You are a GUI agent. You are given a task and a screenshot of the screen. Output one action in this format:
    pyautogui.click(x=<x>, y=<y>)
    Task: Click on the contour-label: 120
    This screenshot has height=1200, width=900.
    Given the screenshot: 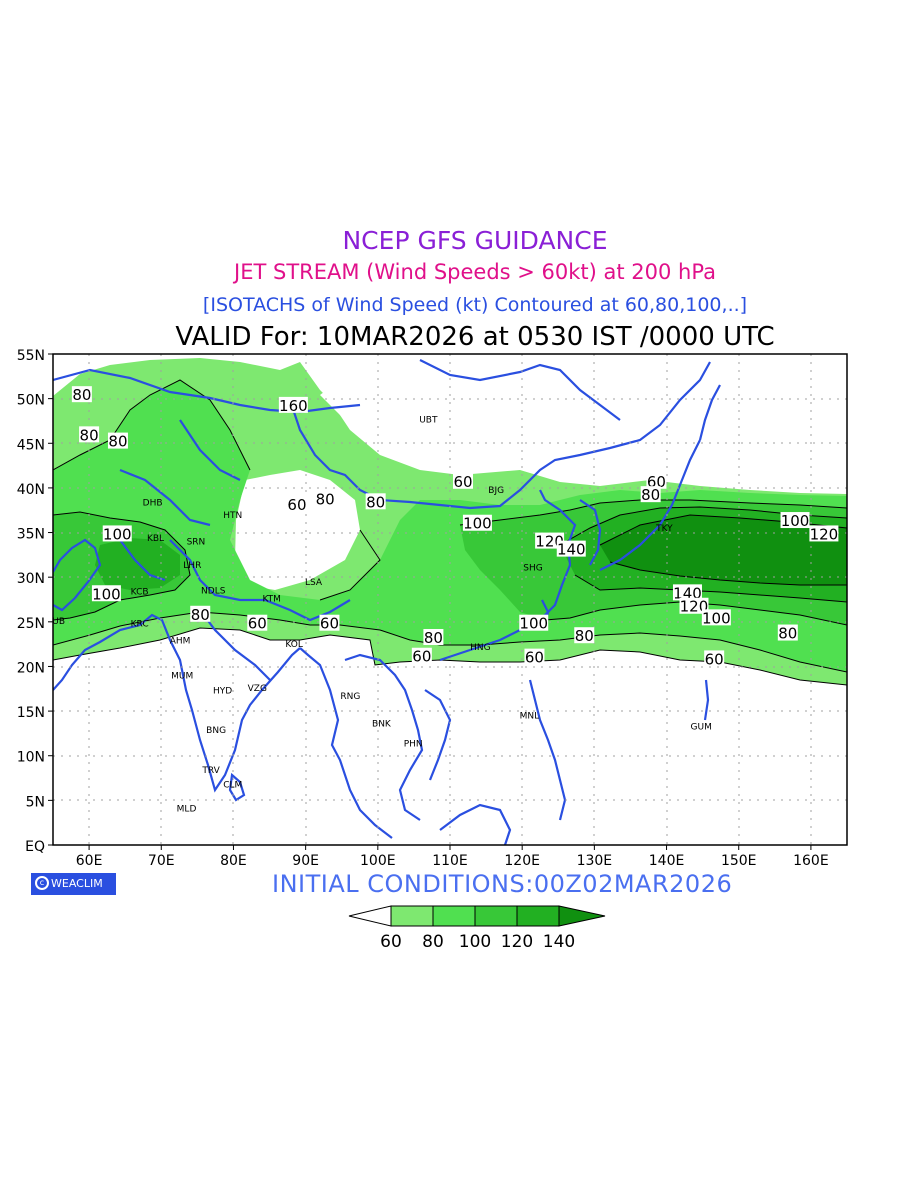 What is the action you would take?
    pyautogui.click(x=824, y=534)
    